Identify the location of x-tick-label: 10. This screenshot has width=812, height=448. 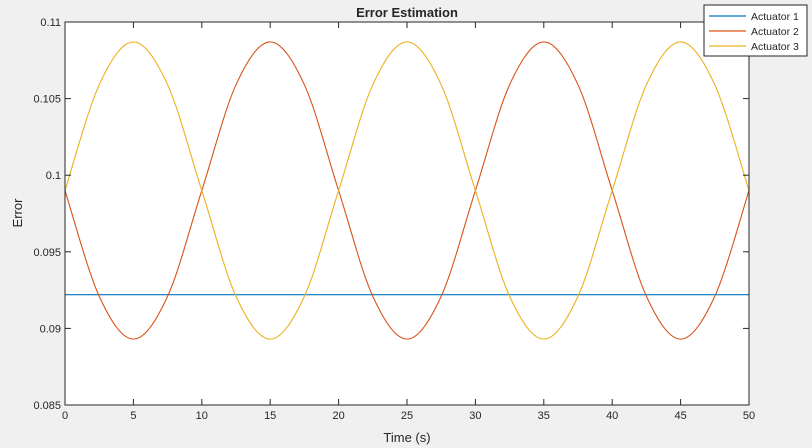
(202, 416).